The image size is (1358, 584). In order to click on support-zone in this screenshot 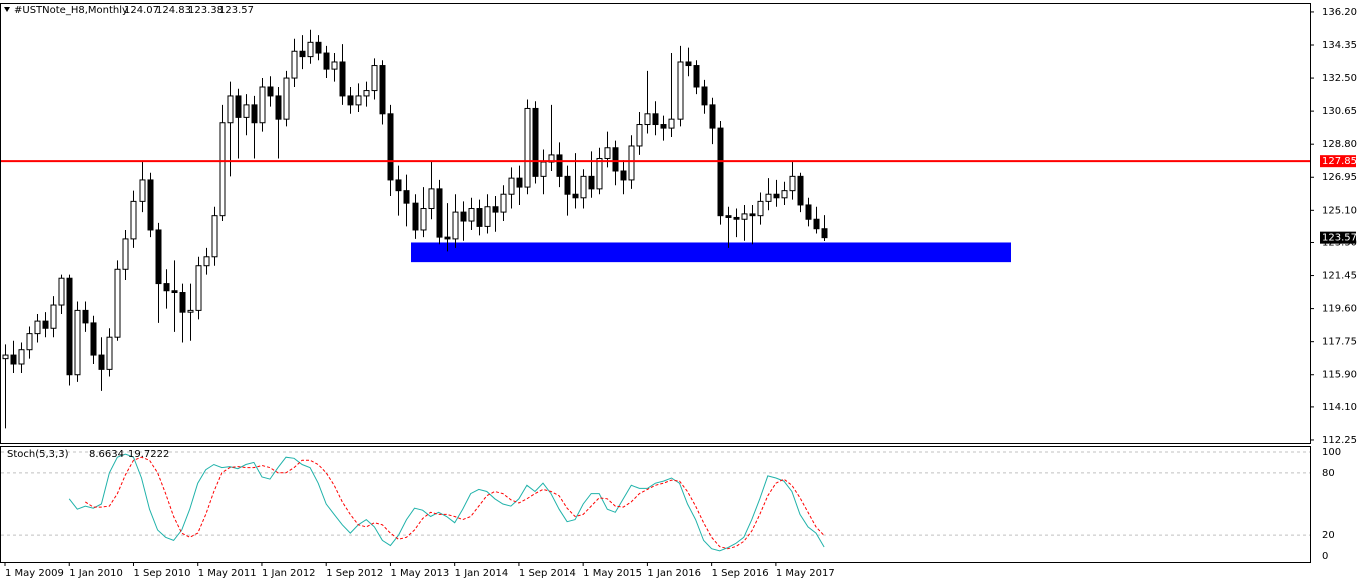, I will do `click(711, 252)`.